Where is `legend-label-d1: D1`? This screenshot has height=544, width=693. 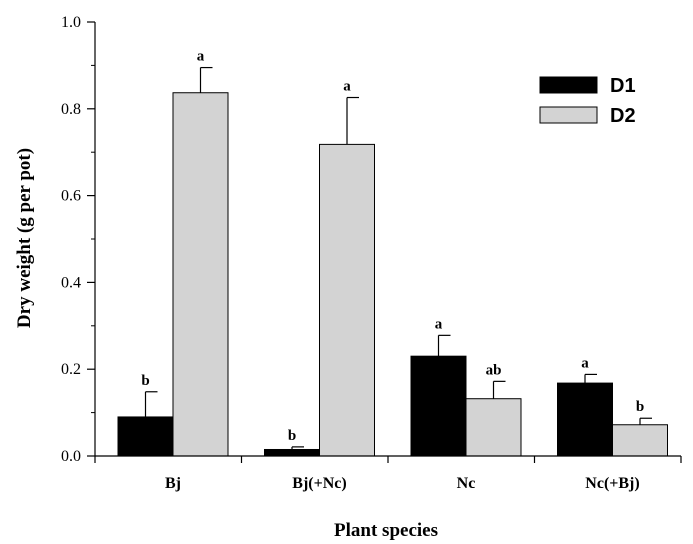 legend-label-d1: D1 is located at coordinates (623, 86).